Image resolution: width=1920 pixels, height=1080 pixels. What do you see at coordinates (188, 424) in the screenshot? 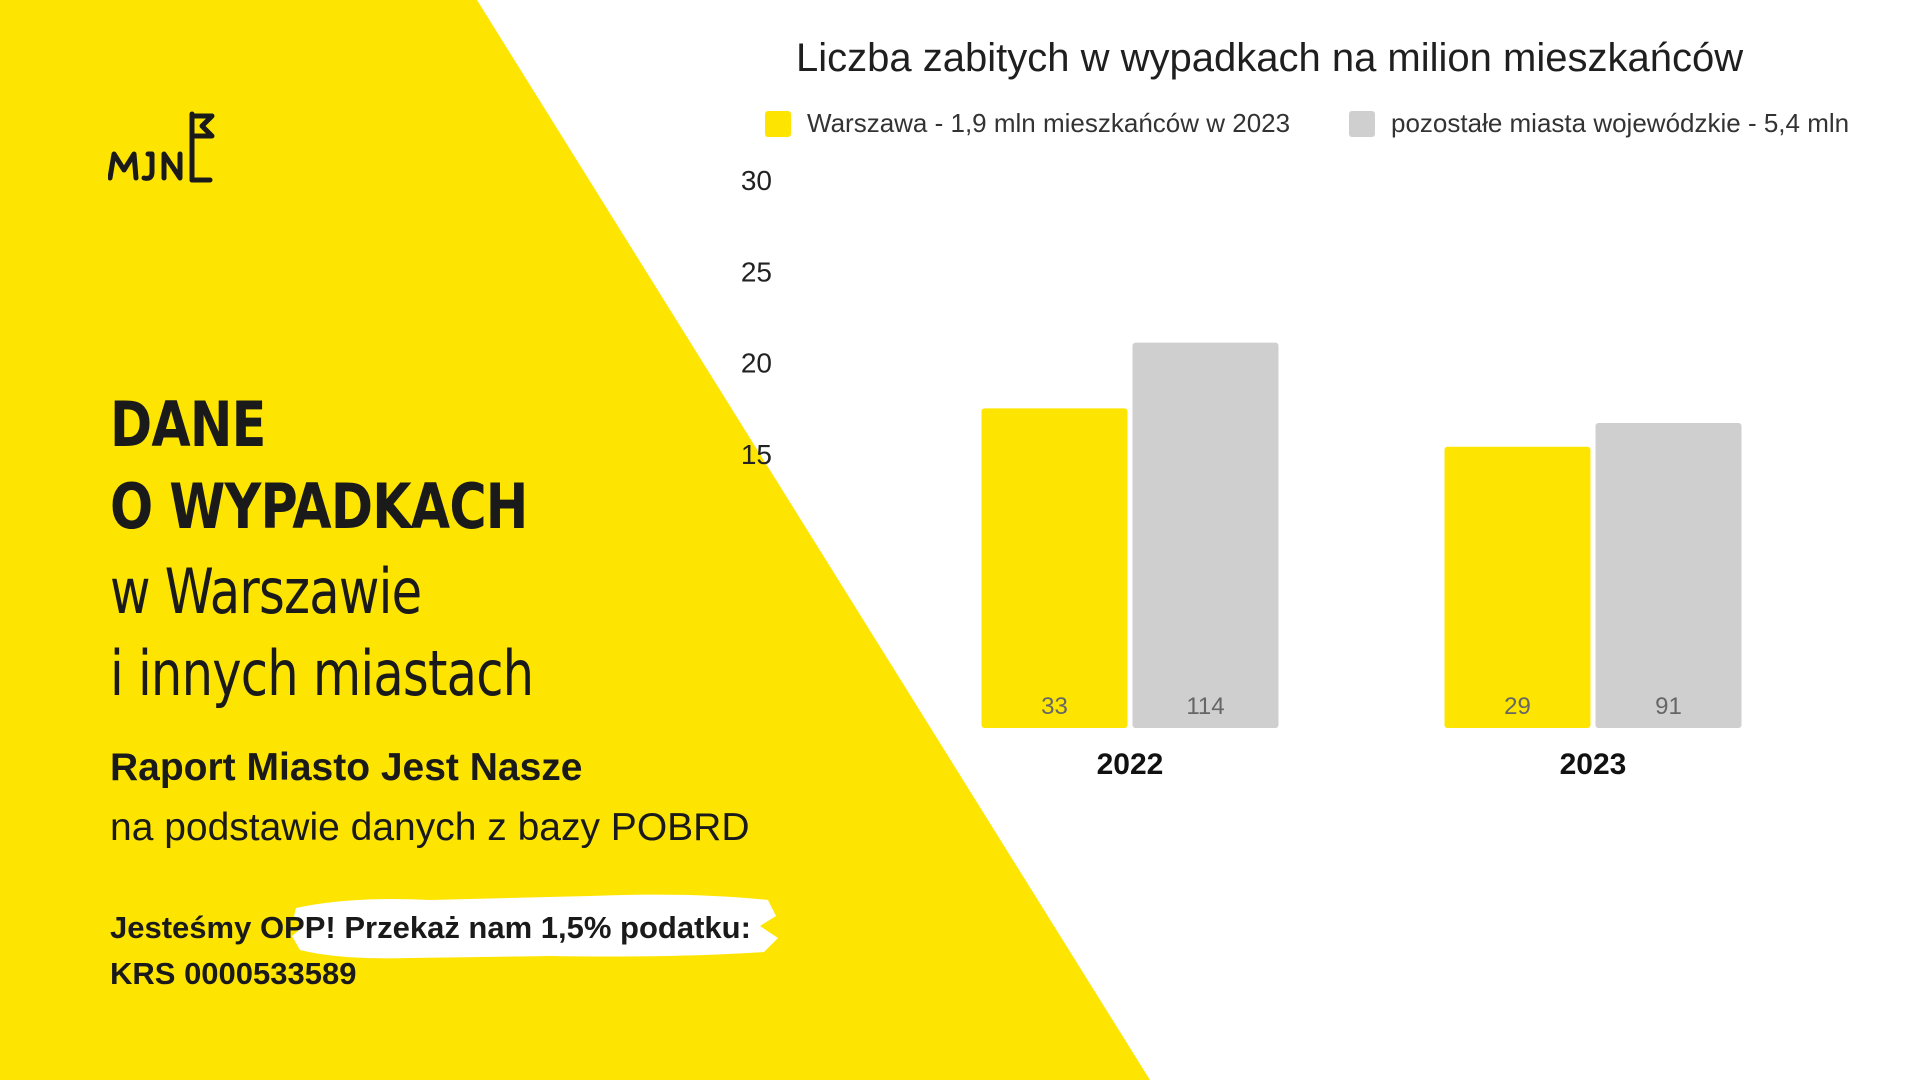
I see `headline-line-1: DANE` at bounding box center [188, 424].